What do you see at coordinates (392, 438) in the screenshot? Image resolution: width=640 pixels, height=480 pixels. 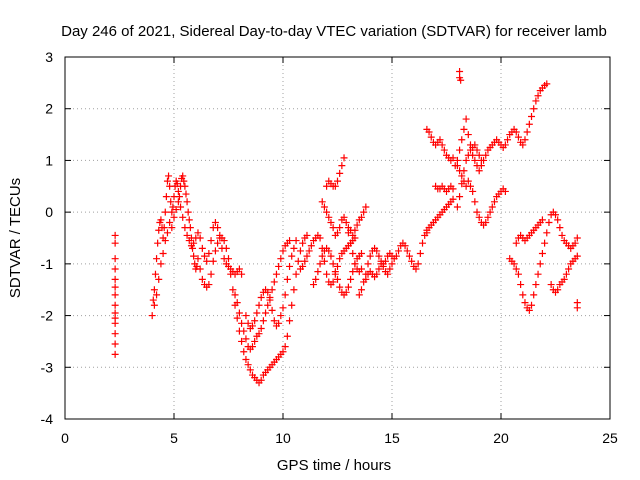 I see `x-tick-label: 15` at bounding box center [392, 438].